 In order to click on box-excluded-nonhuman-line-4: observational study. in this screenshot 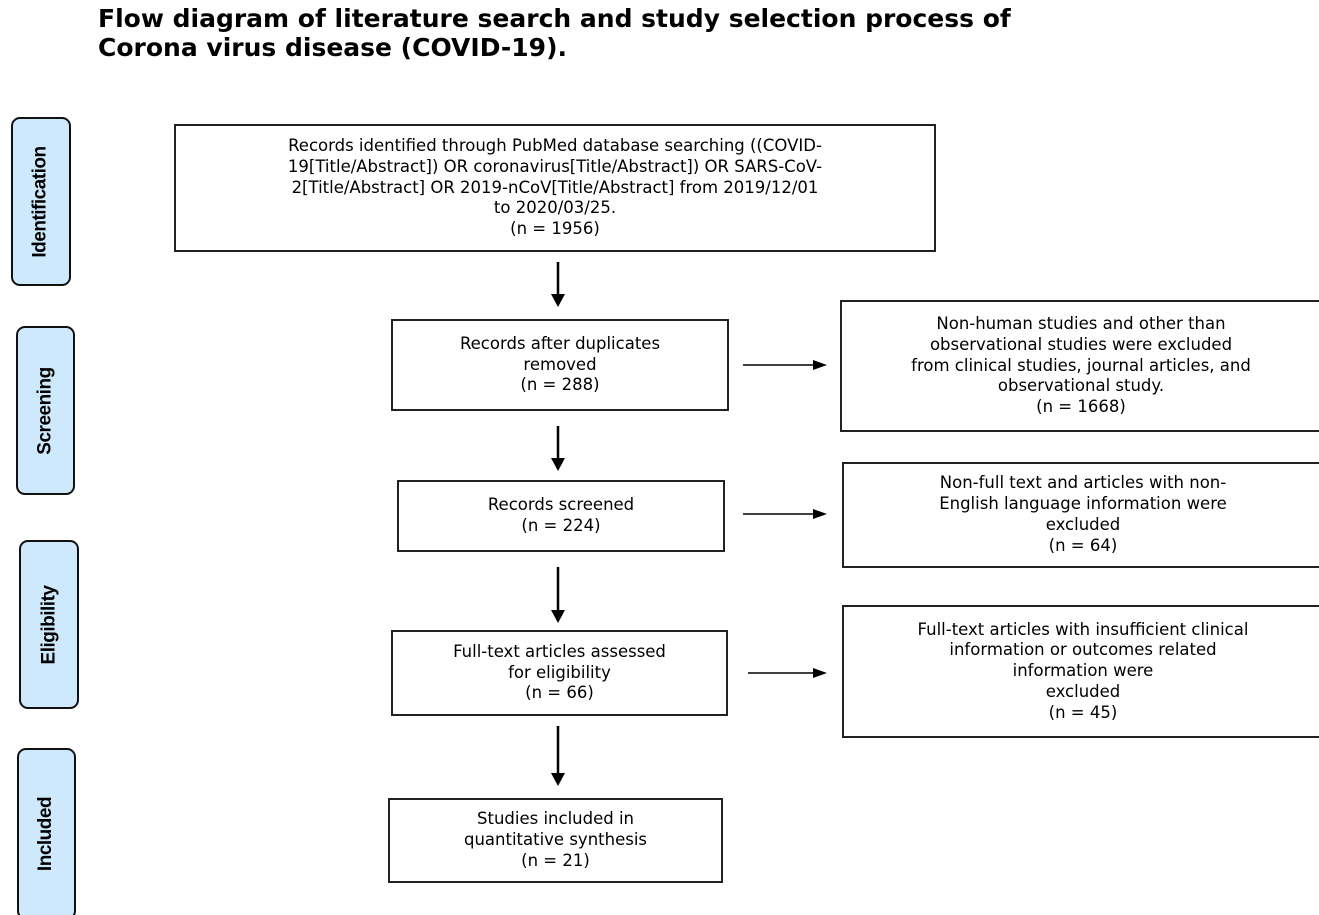, I will do `click(1081, 386)`.